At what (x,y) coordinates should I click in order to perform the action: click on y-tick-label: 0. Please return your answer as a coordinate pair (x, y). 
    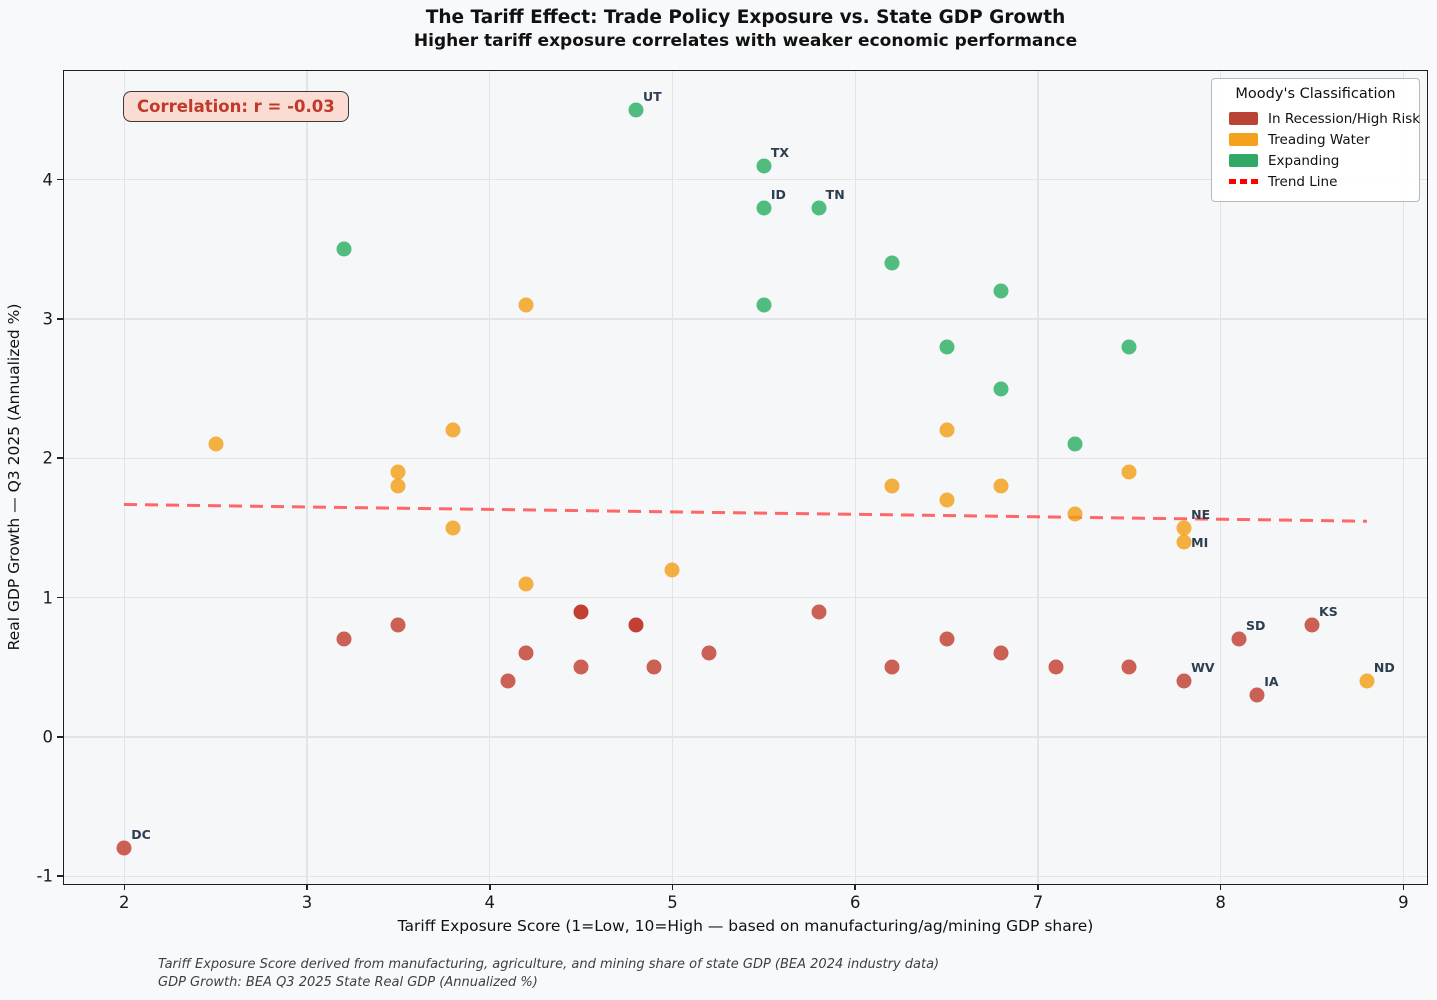
    Looking at the image, I should click on (48, 737).